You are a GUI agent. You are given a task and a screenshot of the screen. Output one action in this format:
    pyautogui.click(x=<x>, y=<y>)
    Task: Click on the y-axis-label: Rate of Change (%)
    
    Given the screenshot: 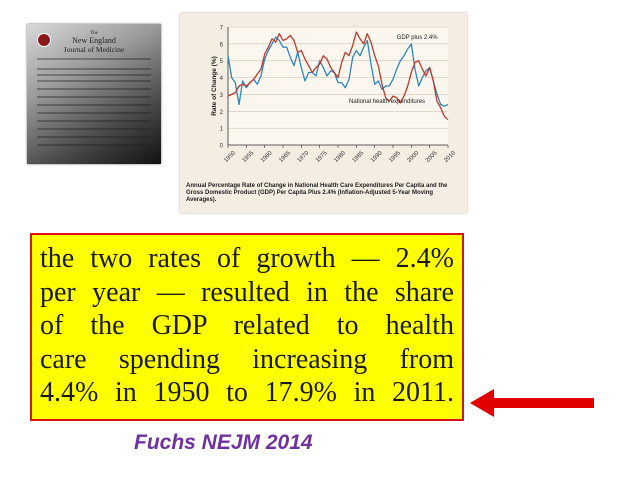 What is the action you would take?
    pyautogui.click(x=214, y=86)
    